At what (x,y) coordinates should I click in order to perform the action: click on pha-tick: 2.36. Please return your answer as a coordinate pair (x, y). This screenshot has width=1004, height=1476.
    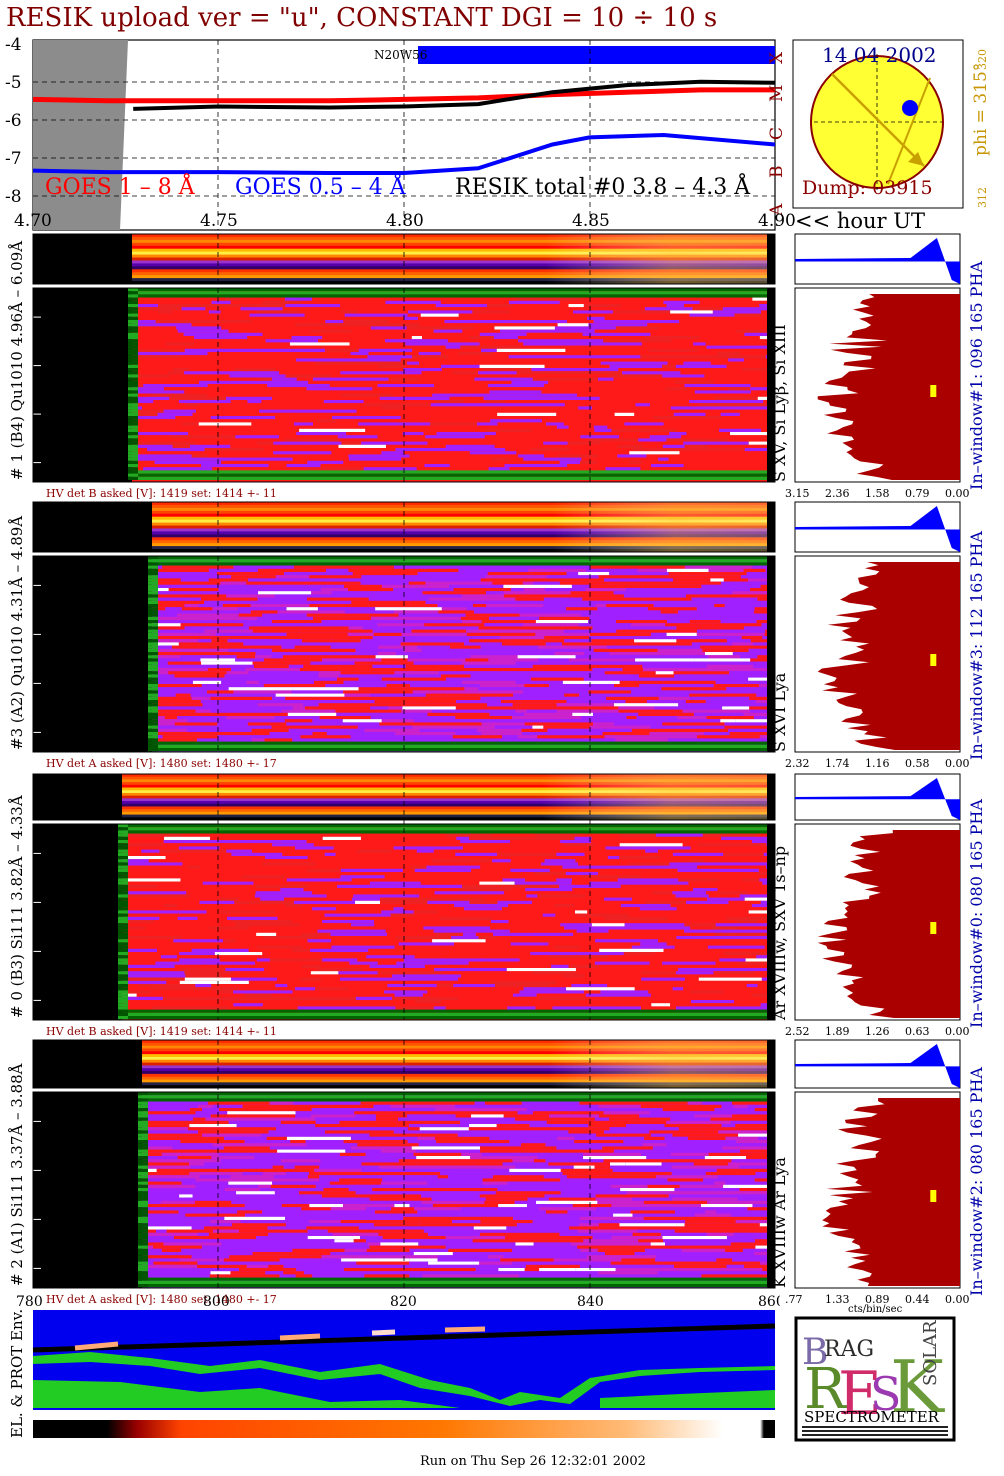
    Looking at the image, I should click on (837, 493).